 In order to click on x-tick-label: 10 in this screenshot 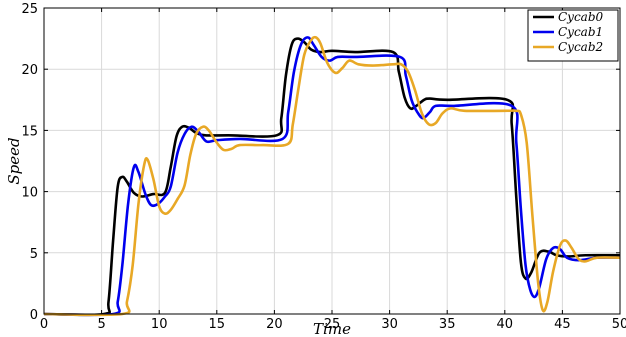, I will do `click(159, 324)`.